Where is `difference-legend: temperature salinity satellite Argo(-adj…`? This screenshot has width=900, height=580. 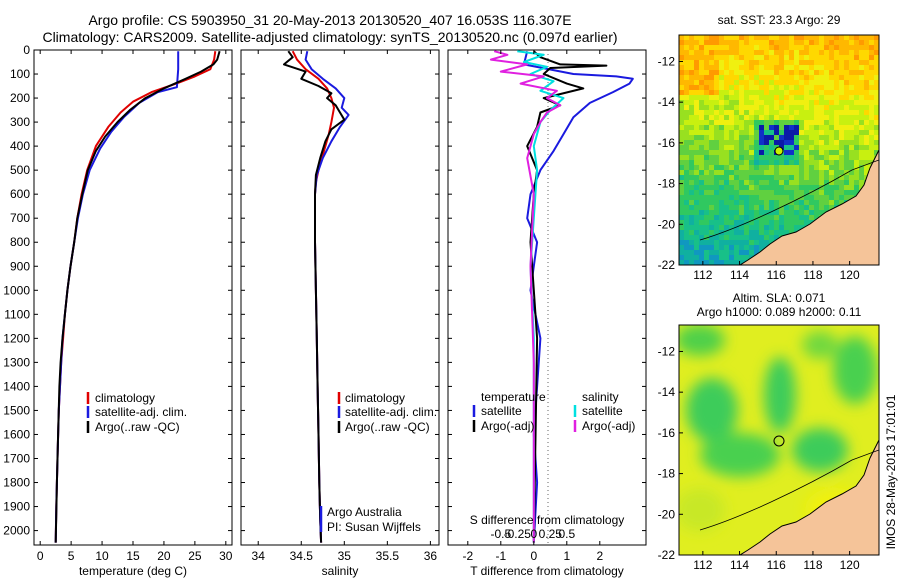 difference-legend: temperature salinity satellite Argo(-adj… is located at coordinates (553, 411).